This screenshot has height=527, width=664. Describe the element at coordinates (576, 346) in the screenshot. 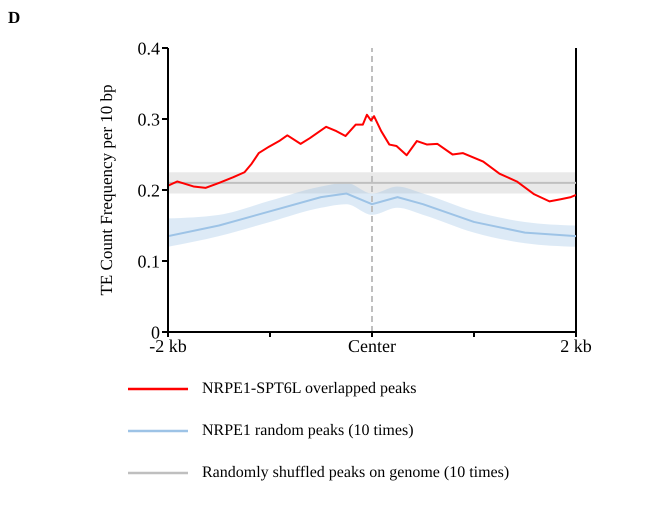

I see `x-tick-label: 2 kb` at that location.